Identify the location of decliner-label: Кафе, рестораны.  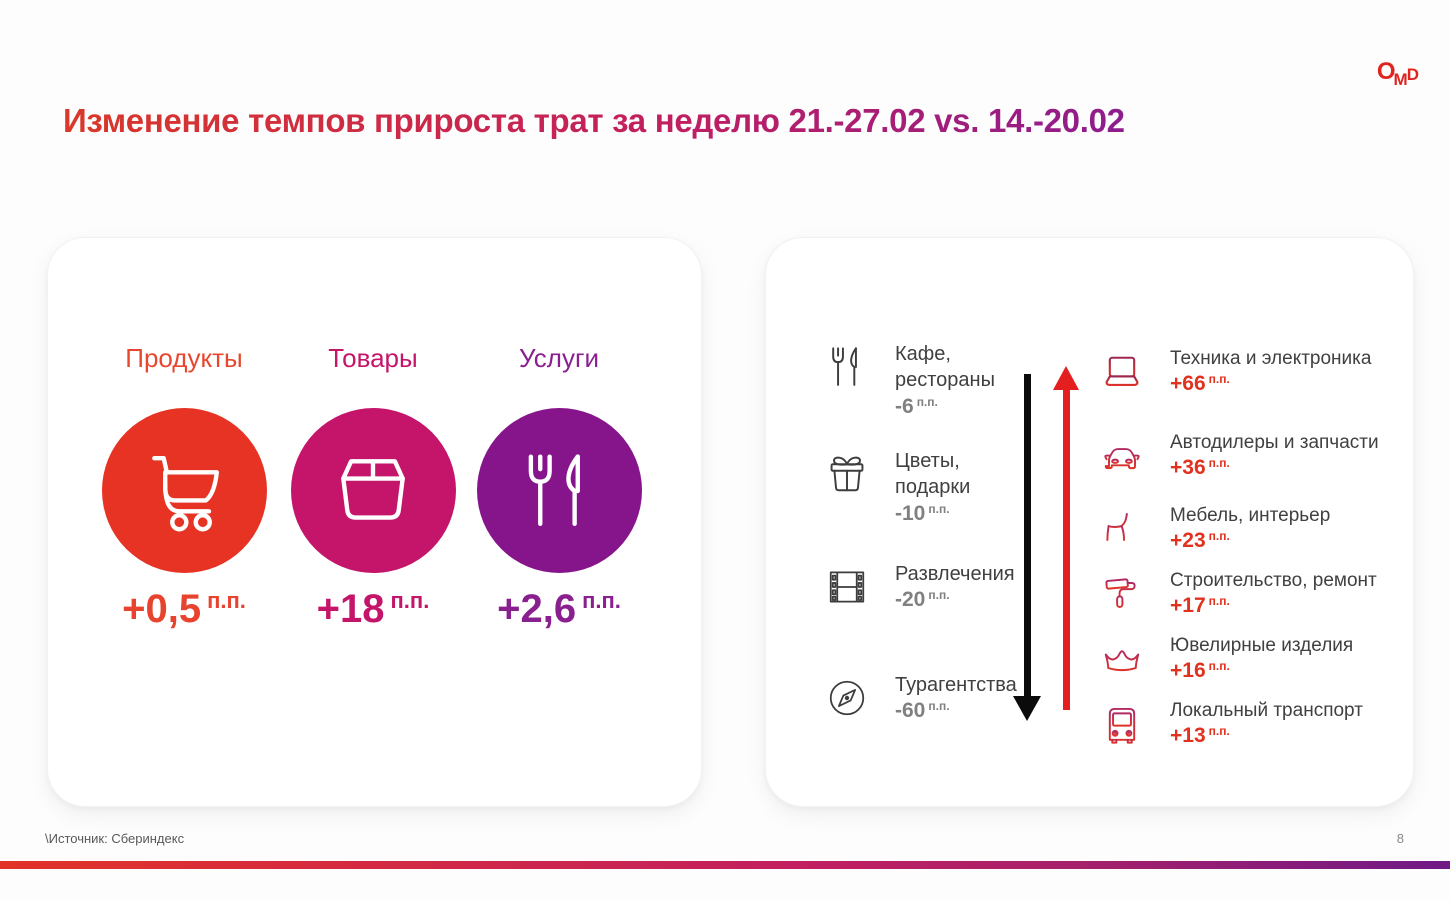
(945, 367).